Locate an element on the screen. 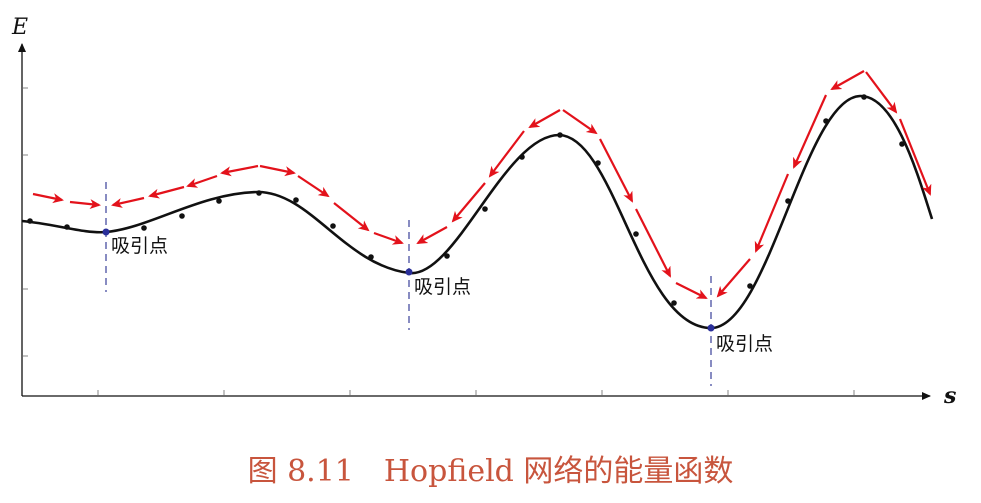 The height and width of the screenshot is (503, 981). attractor-label-1: 吸引点 is located at coordinates (139, 246).